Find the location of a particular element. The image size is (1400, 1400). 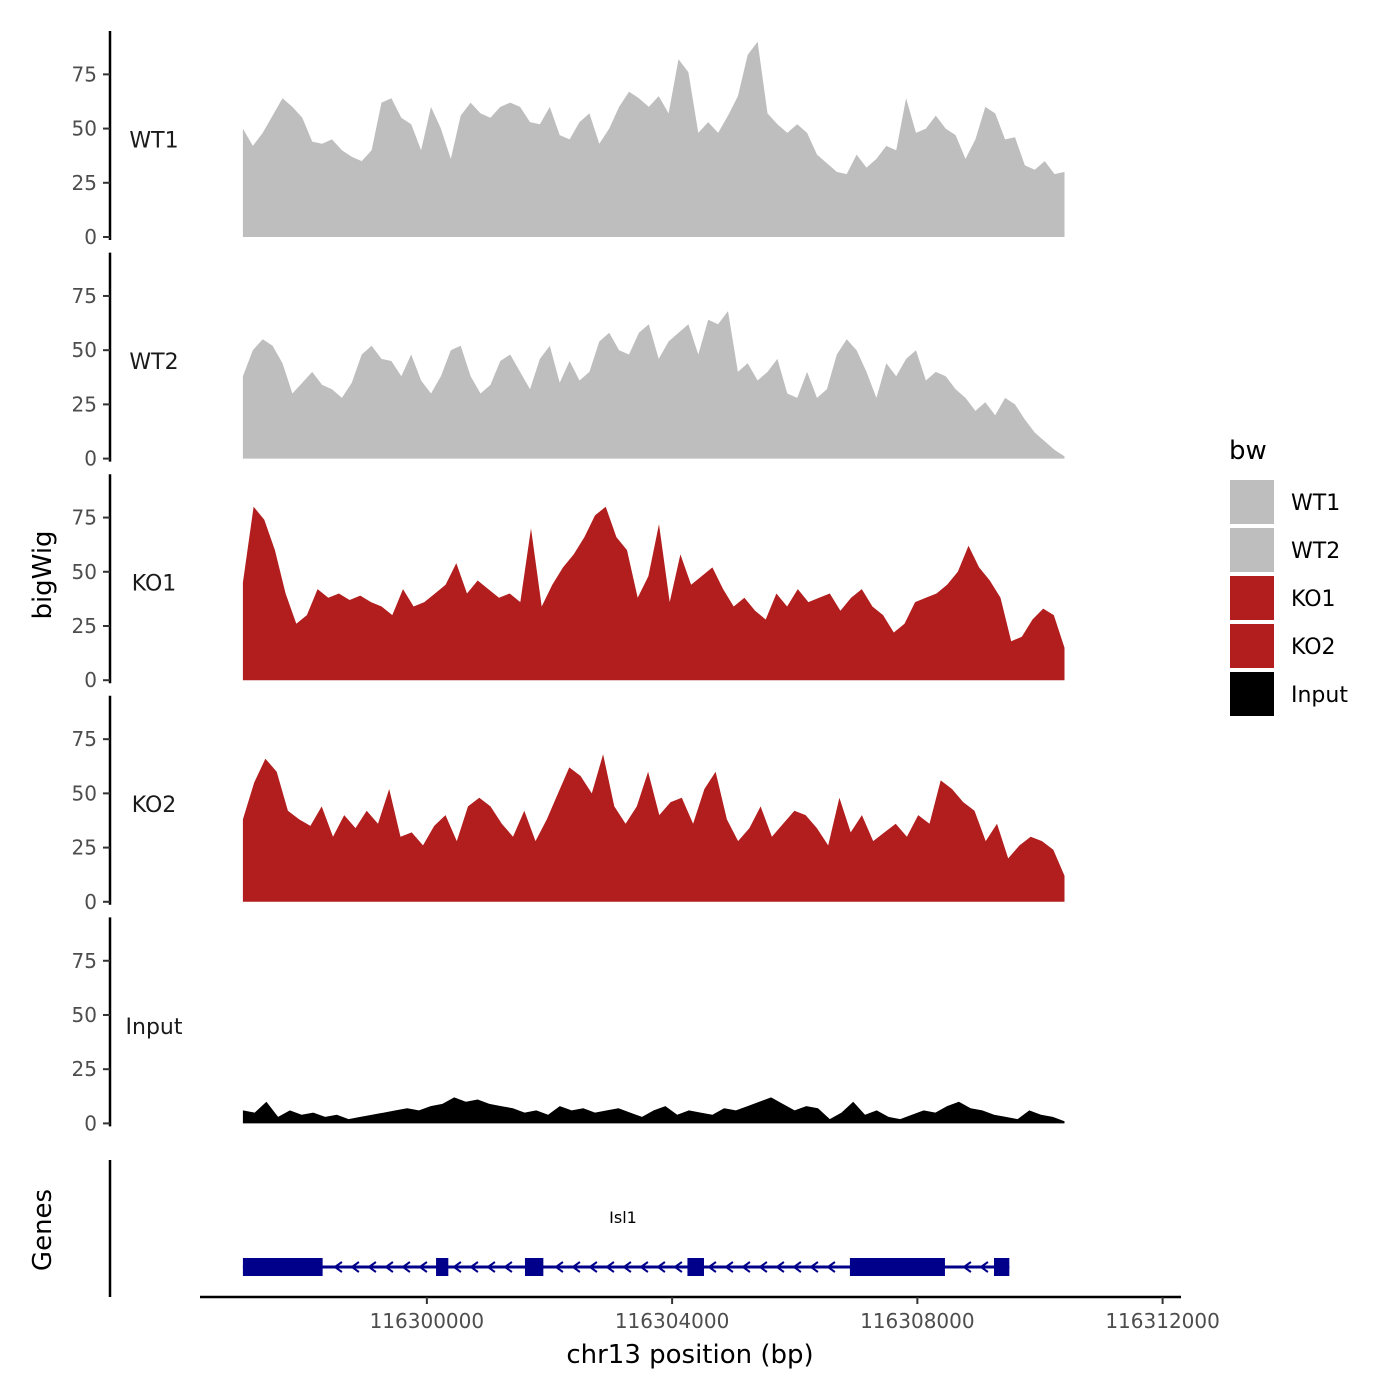

track-label-ko2: KO2 is located at coordinates (154, 805).